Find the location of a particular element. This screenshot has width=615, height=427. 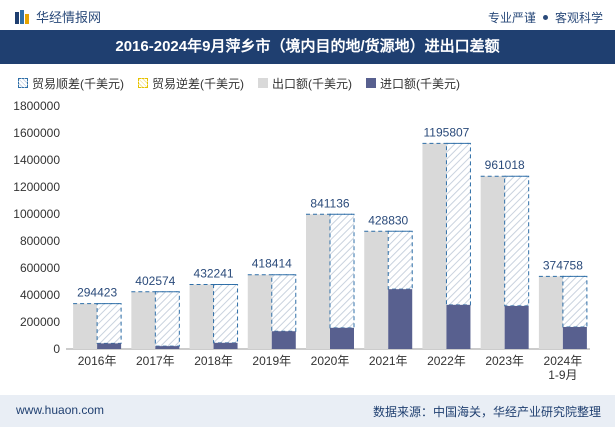

legend-swatch-import is located at coordinates (371, 83).